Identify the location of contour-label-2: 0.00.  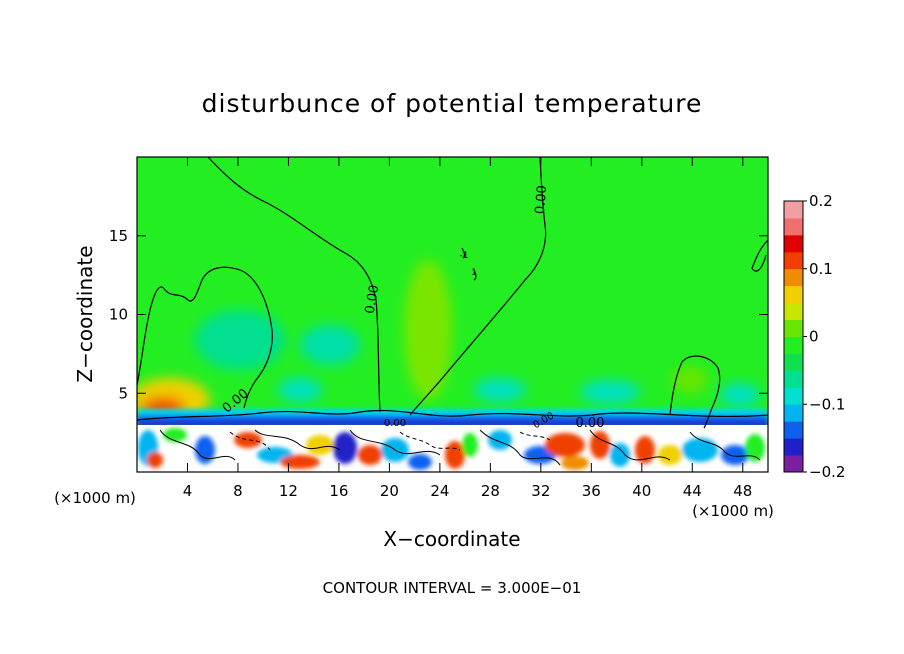
(373, 299).